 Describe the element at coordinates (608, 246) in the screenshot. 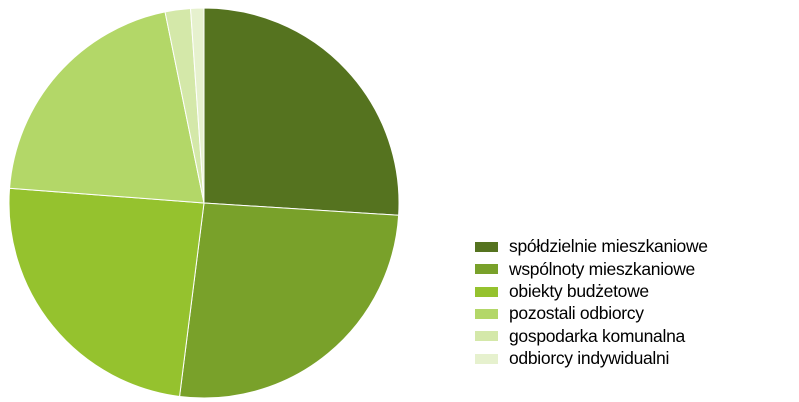

I see `legend-label: spółdzielnie mieszkaniowe` at that location.